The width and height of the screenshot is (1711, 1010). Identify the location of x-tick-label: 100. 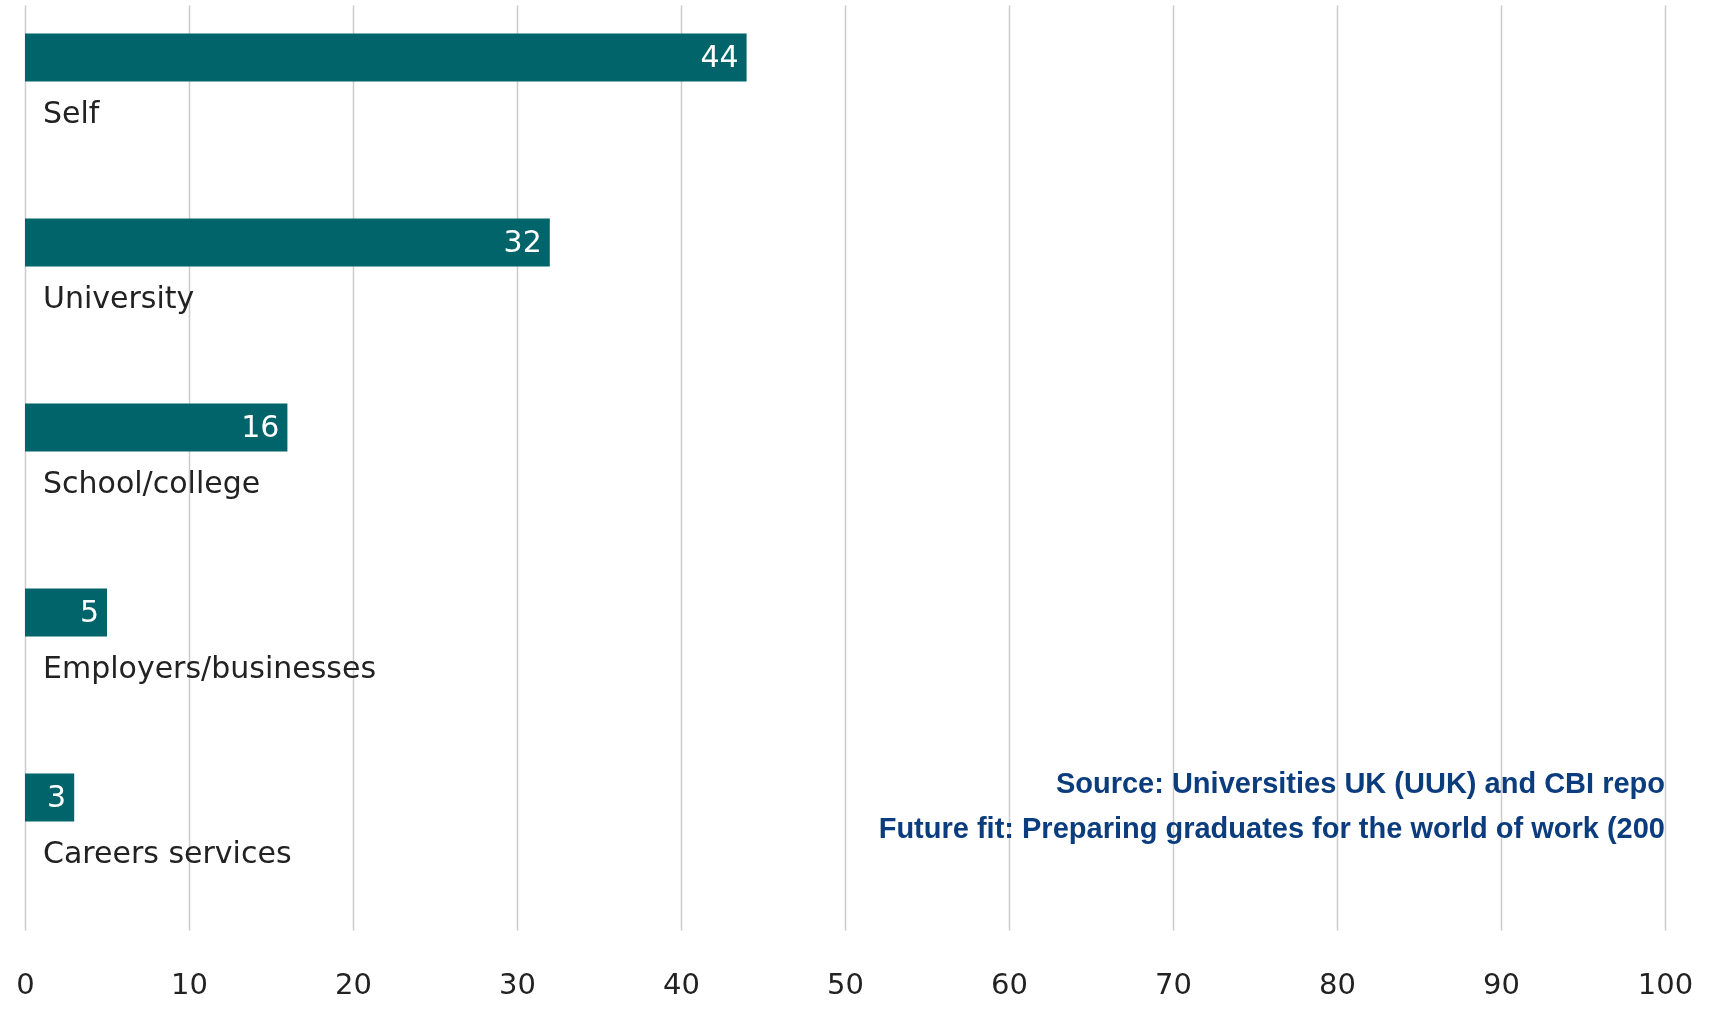
(1665, 983).